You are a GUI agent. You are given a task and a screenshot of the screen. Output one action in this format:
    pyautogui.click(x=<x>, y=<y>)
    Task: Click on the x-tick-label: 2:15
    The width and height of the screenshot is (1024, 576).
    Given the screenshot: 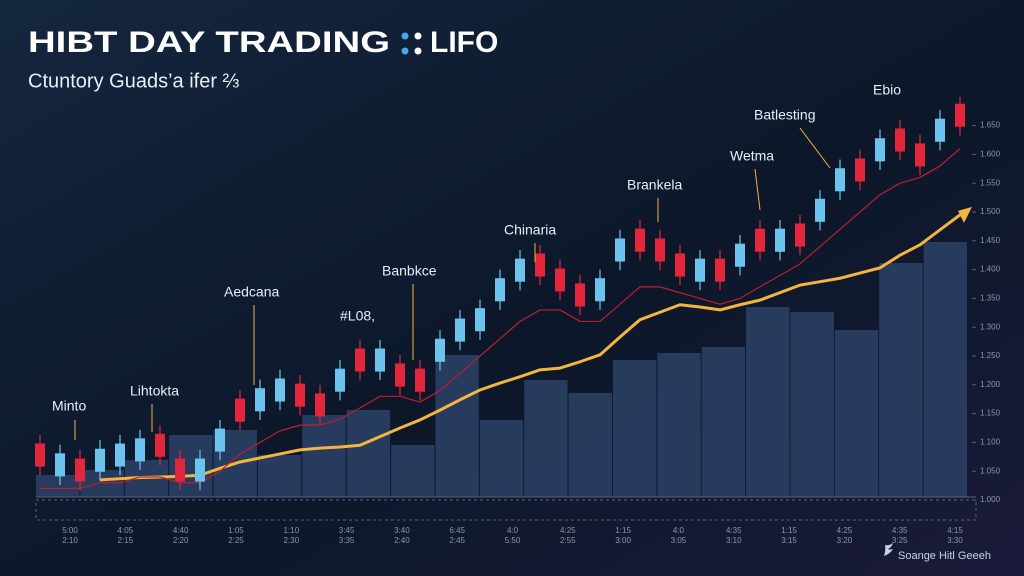 What is the action you would take?
    pyautogui.click(x=126, y=540)
    